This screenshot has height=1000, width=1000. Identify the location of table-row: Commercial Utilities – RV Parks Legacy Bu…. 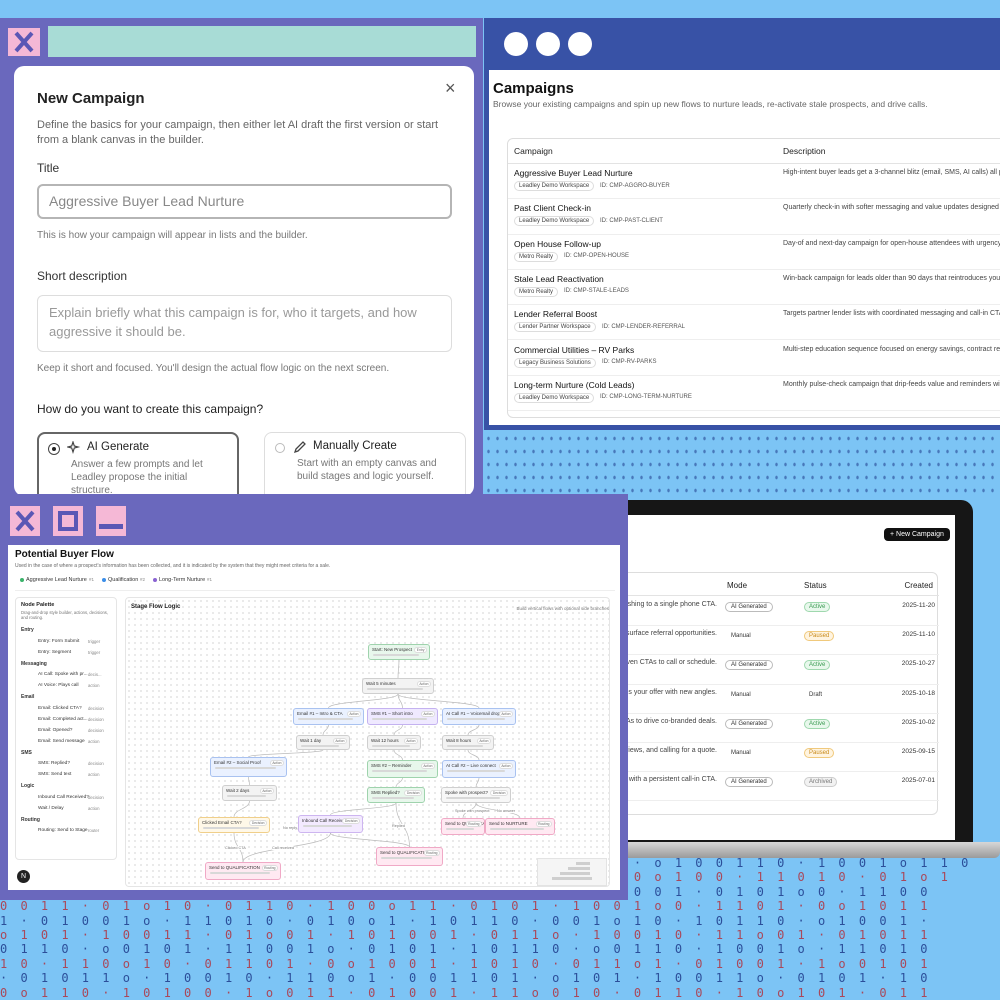
(754, 358).